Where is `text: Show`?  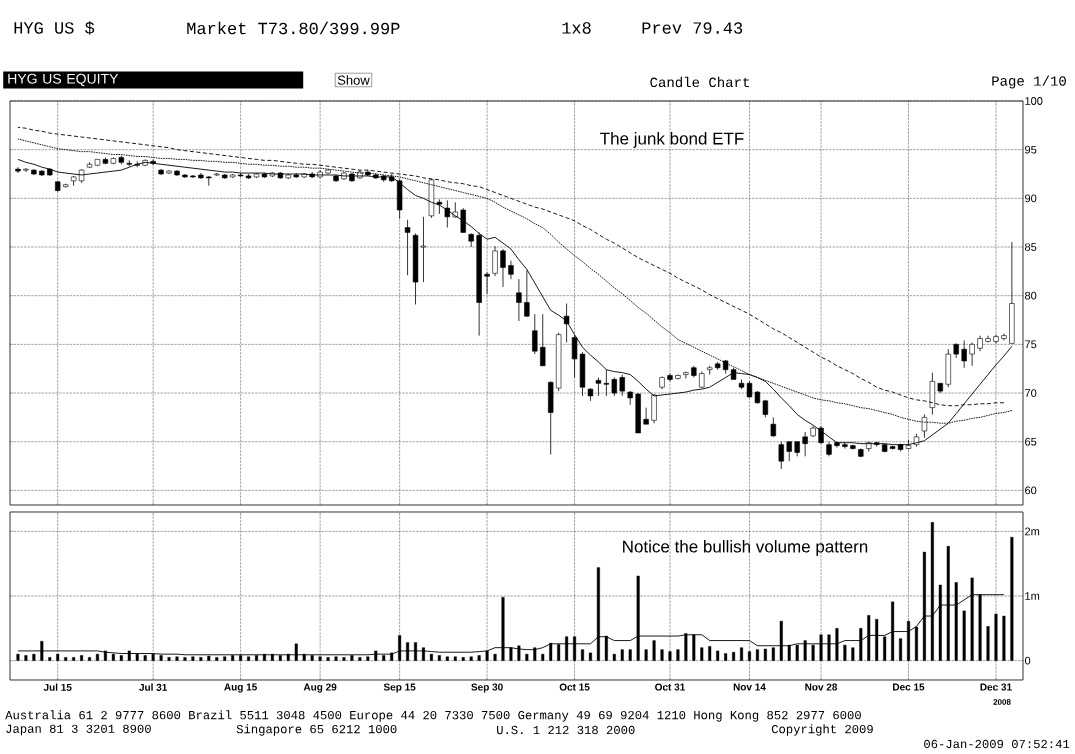
text: Show is located at coordinates (353, 80).